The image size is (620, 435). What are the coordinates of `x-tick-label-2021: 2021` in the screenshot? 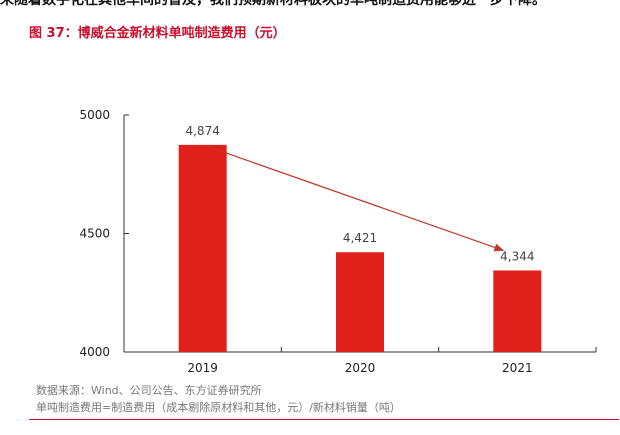 It's located at (517, 368).